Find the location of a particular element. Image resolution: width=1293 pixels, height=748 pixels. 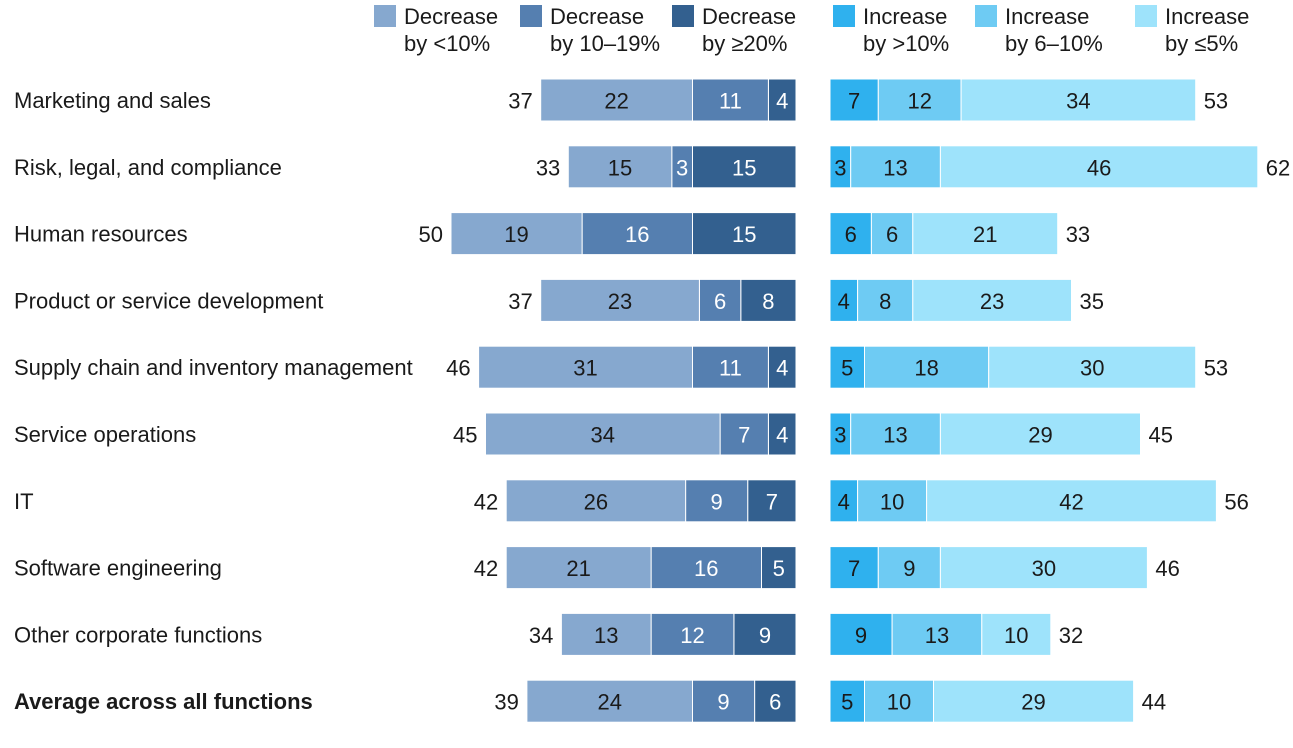

legend-label: by ≥20% is located at coordinates (744, 43).